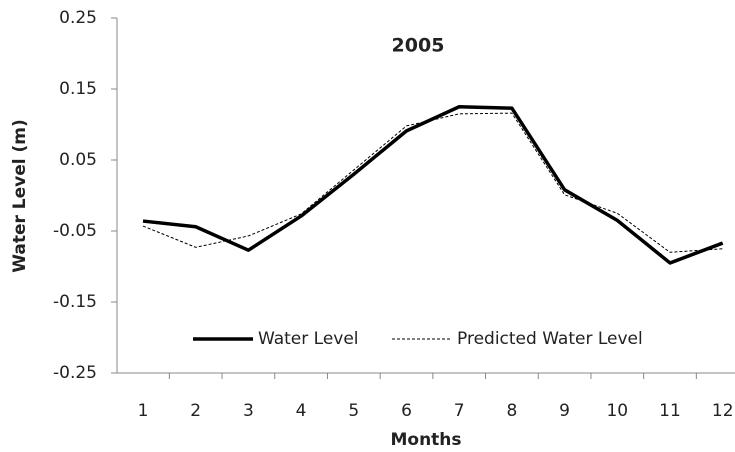 This screenshot has width=735, height=452. I want to click on x-tick-label: 8, so click(511, 411).